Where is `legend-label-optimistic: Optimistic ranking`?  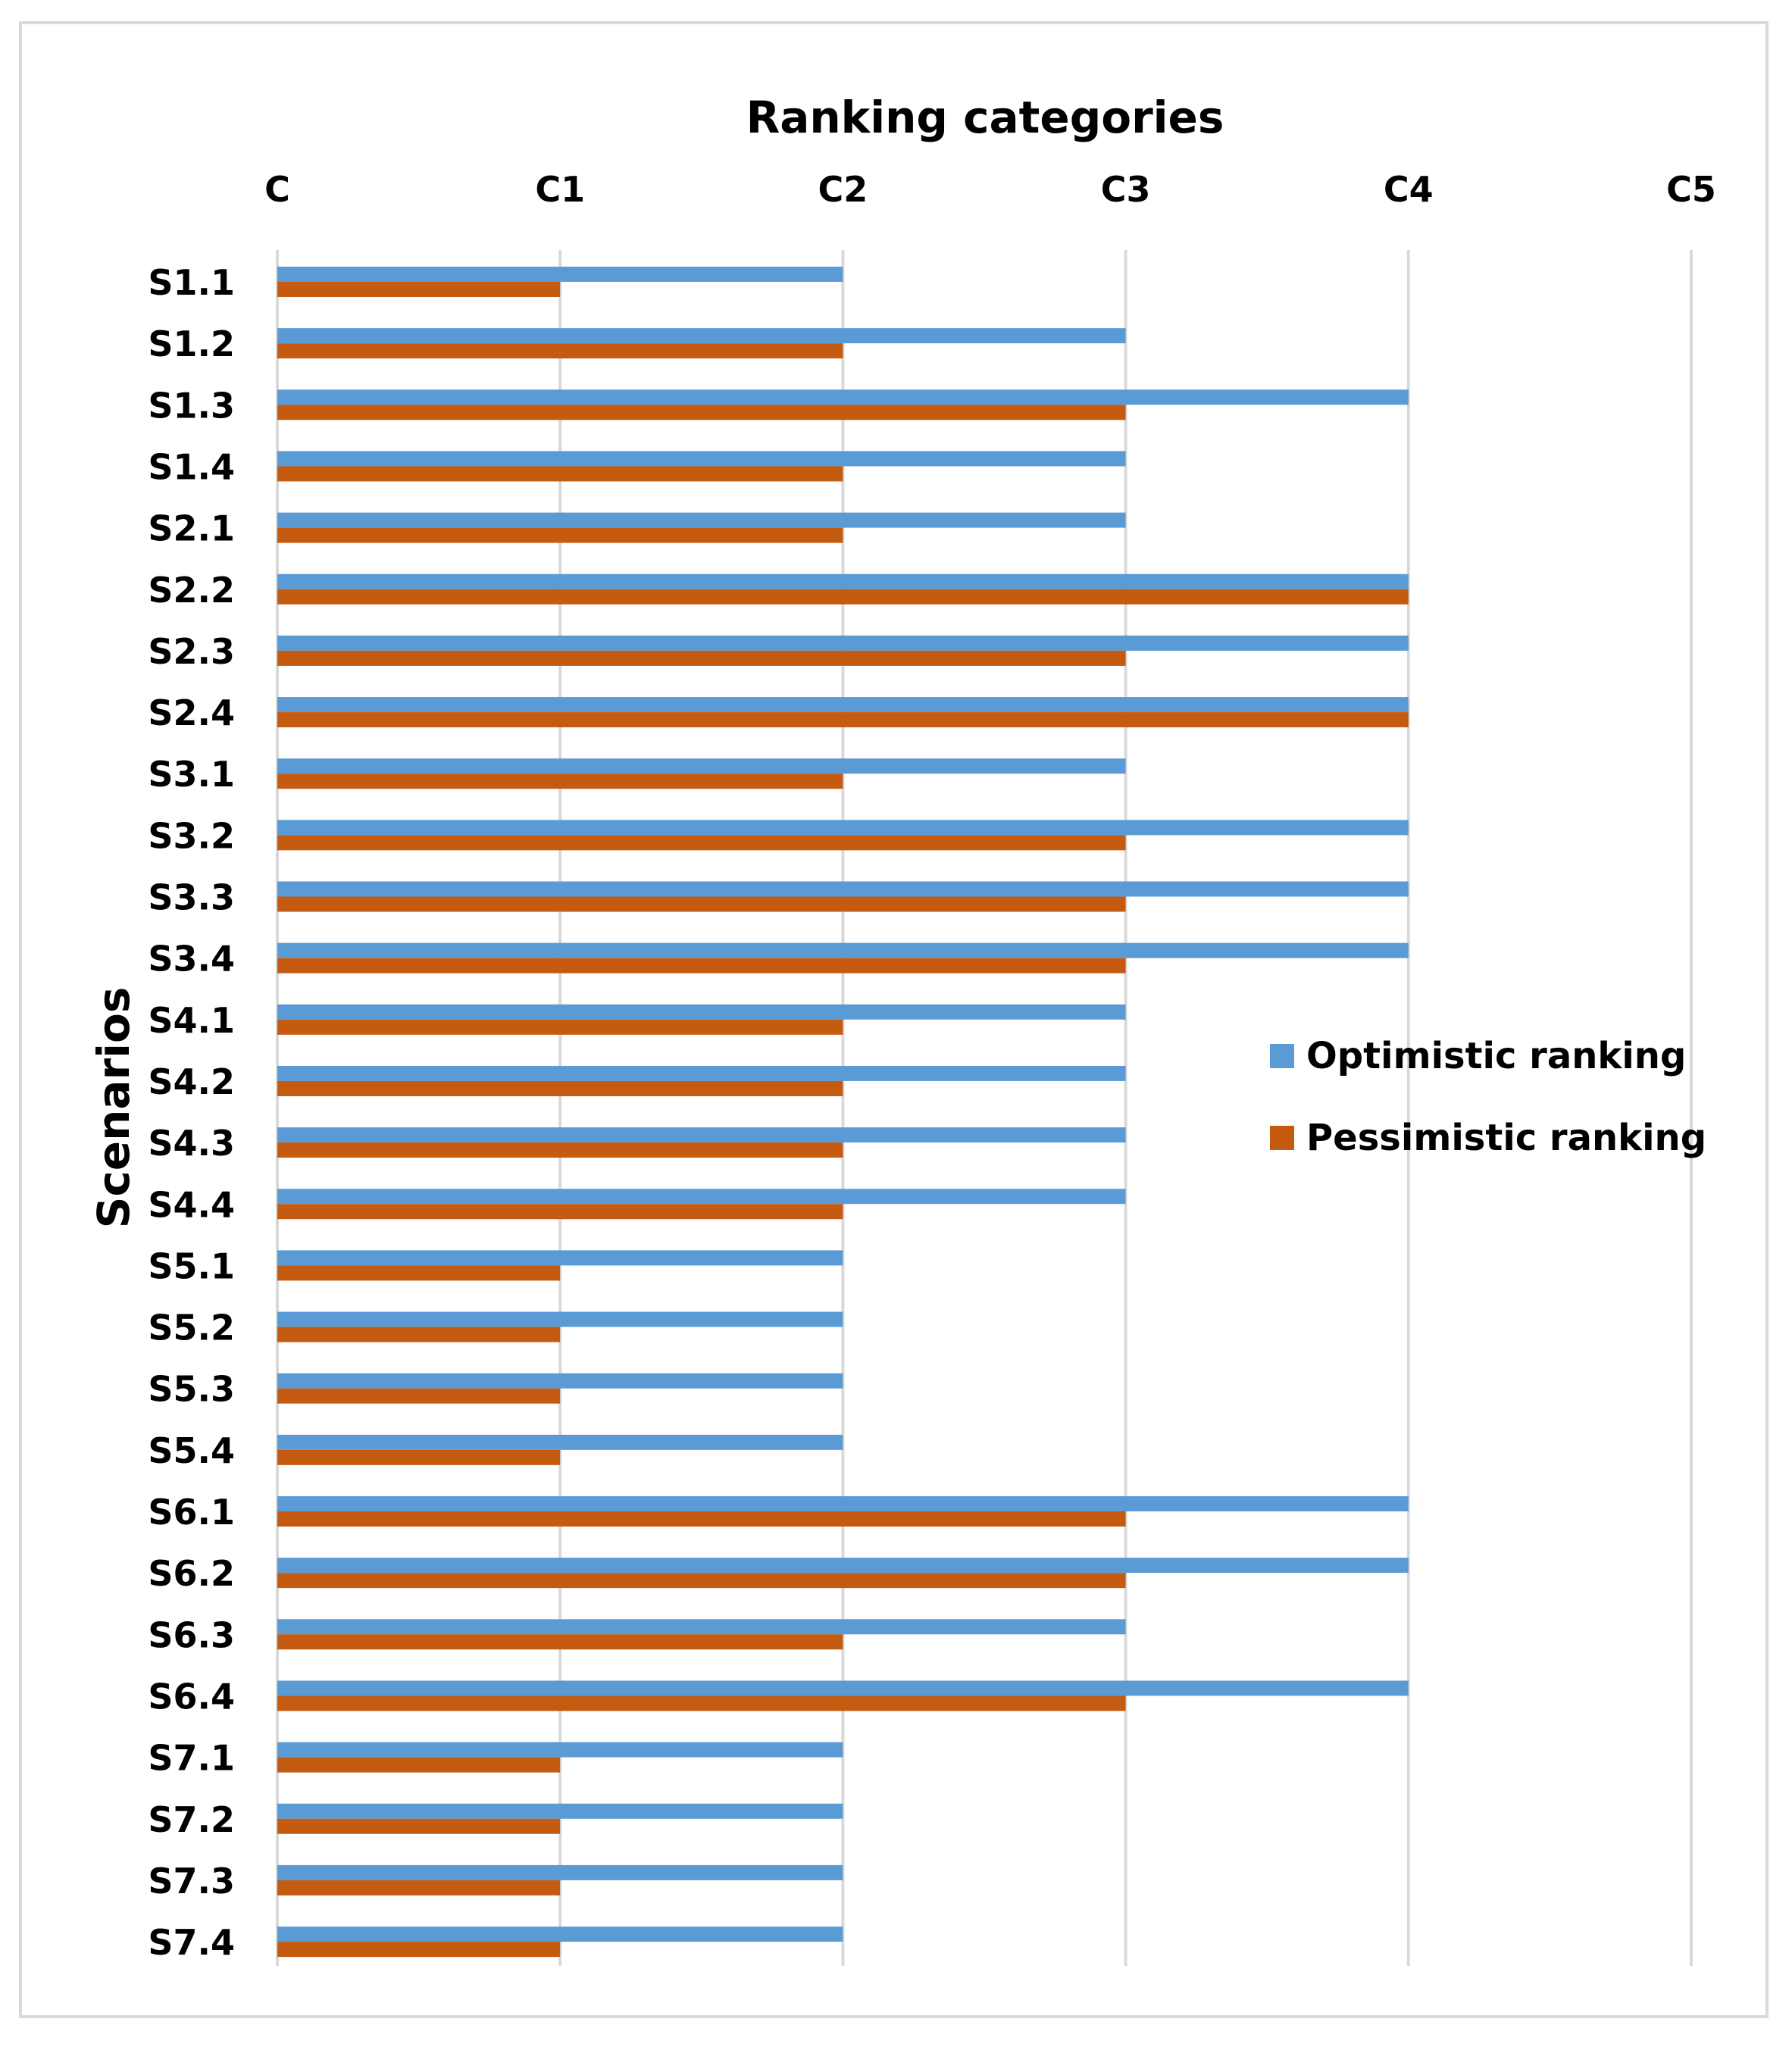 legend-label-optimistic: Optimistic ranking is located at coordinates (1496, 1056).